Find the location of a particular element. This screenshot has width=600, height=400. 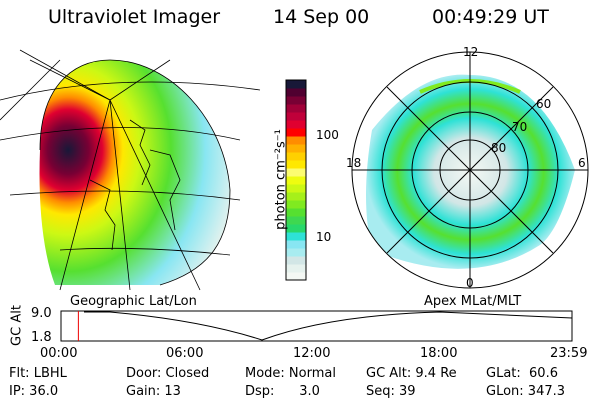

apex-label: Apex MLat/MLT is located at coordinates (473, 301).